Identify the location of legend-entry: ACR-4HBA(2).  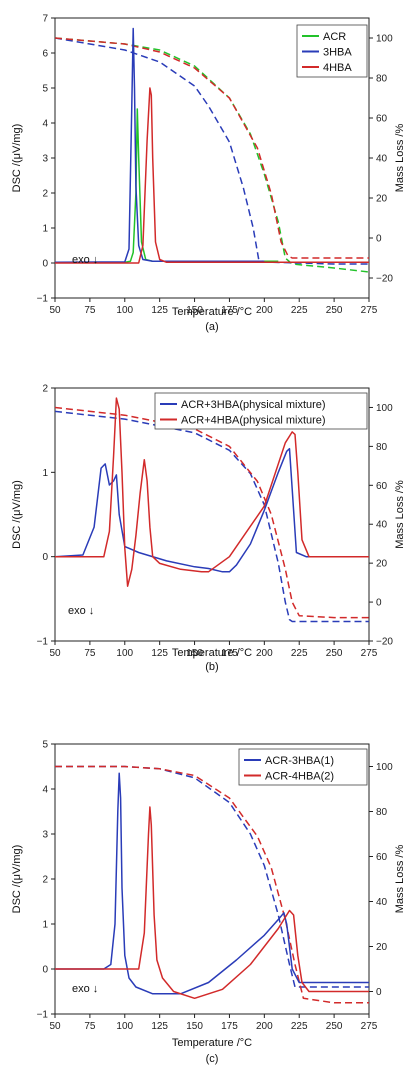
(299, 777).